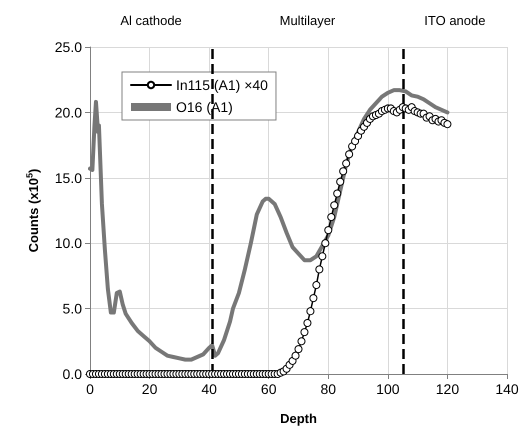 Image resolution: width=530 pixels, height=441 pixels. Describe the element at coordinates (308, 20) in the screenshot. I see `text: Multilayer` at that location.